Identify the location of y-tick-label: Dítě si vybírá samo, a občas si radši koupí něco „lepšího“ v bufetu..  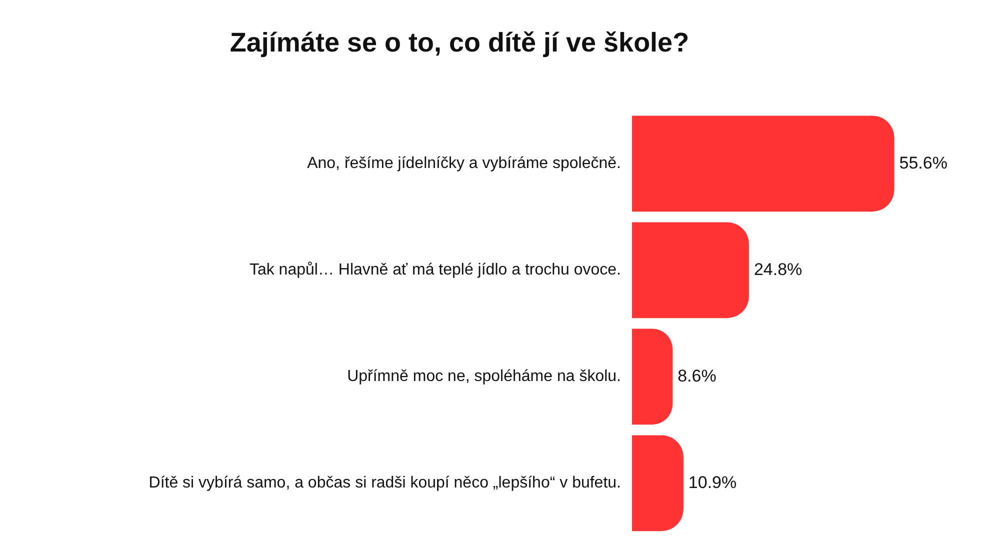
(384, 483).